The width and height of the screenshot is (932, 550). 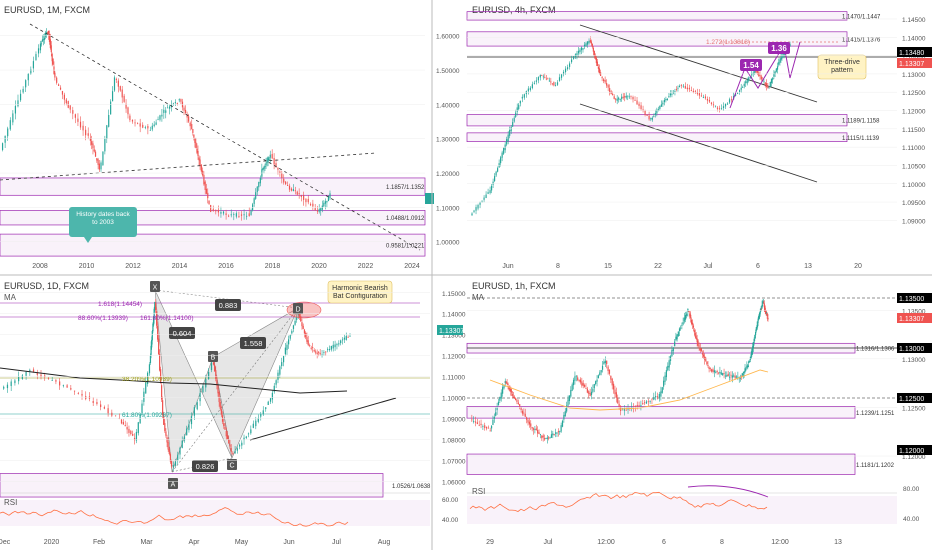 What do you see at coordinates (384, 542) in the screenshot?
I see `x-tick-label: Aug` at bounding box center [384, 542].